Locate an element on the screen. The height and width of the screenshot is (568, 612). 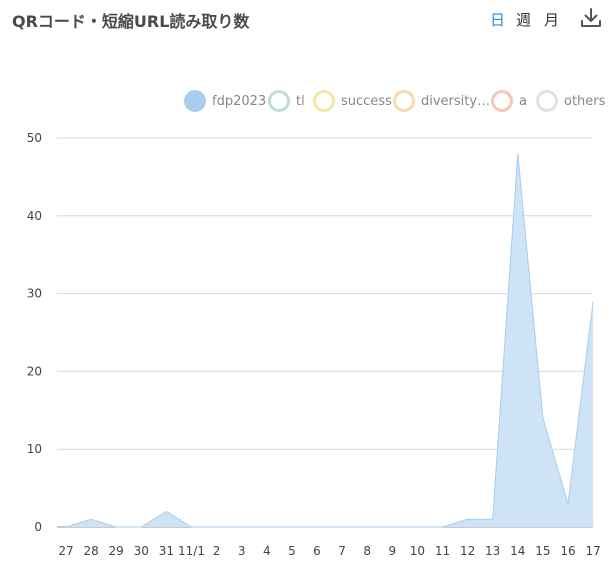
y-tick-label: 0 is located at coordinates (38, 527).